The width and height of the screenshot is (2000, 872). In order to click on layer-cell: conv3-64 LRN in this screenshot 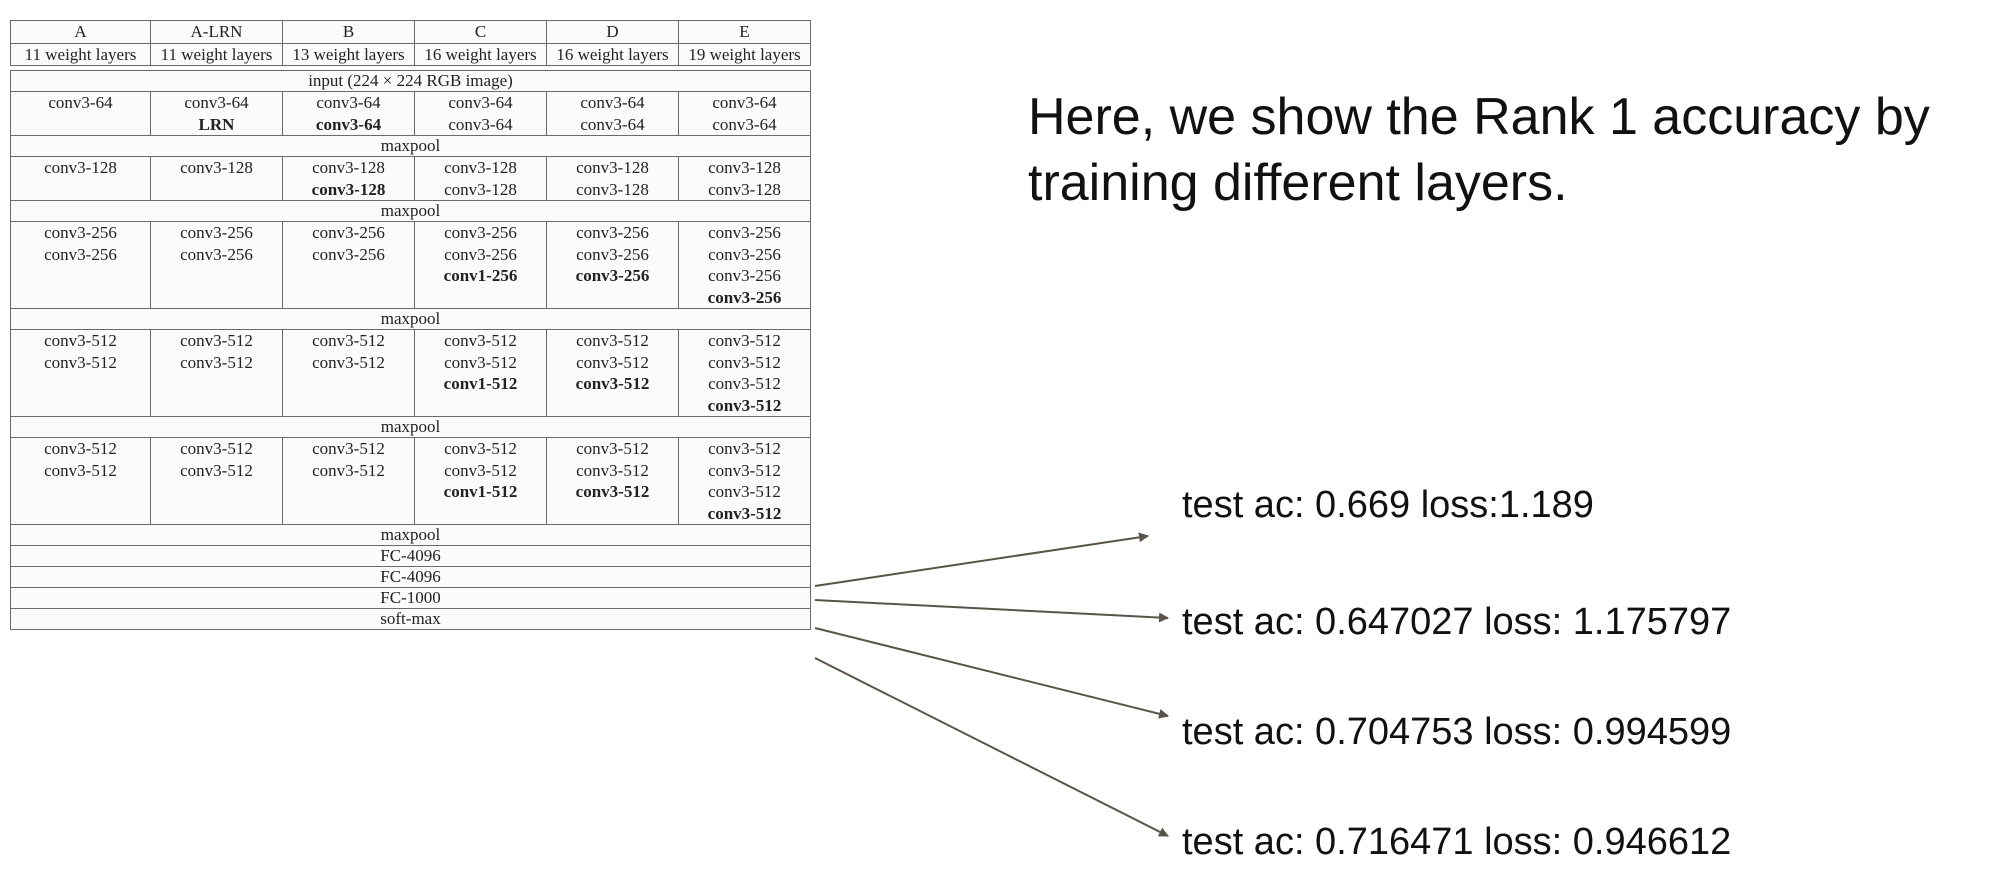, I will do `click(216, 113)`.